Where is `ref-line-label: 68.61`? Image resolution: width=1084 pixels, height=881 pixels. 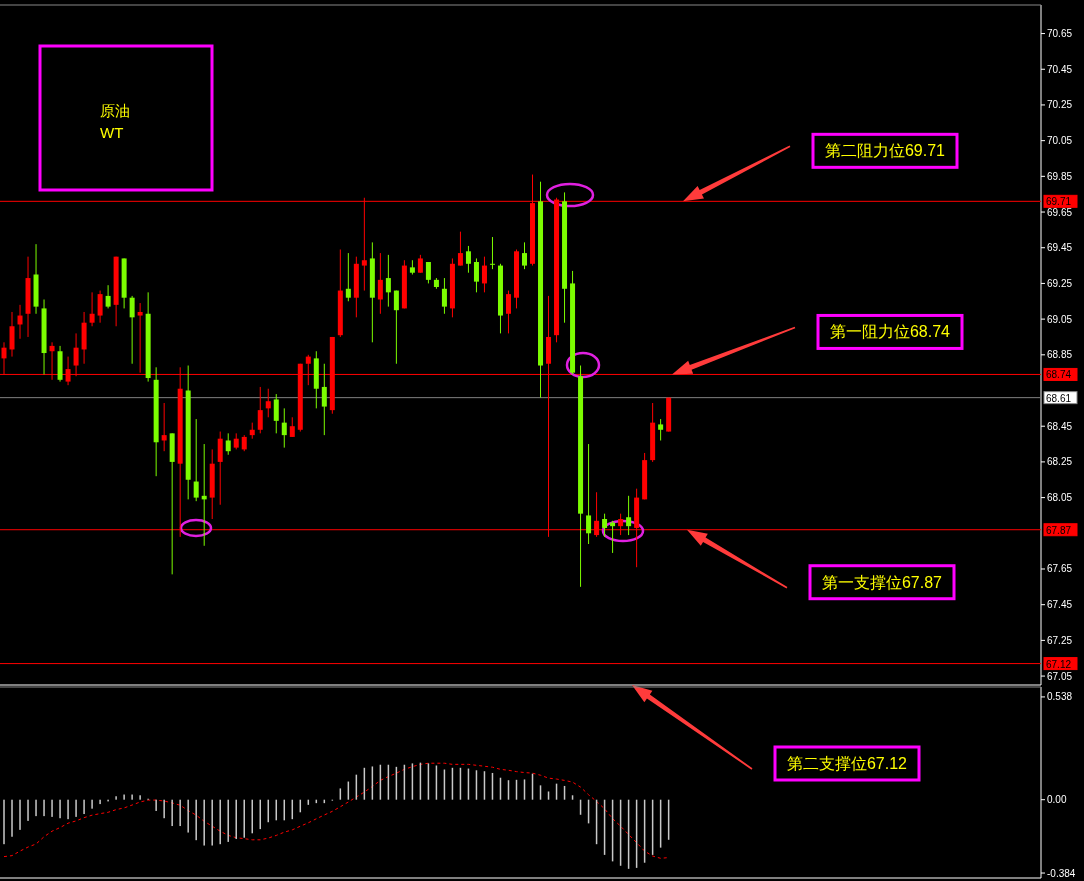 ref-line-label: 68.61 is located at coordinates (1059, 398).